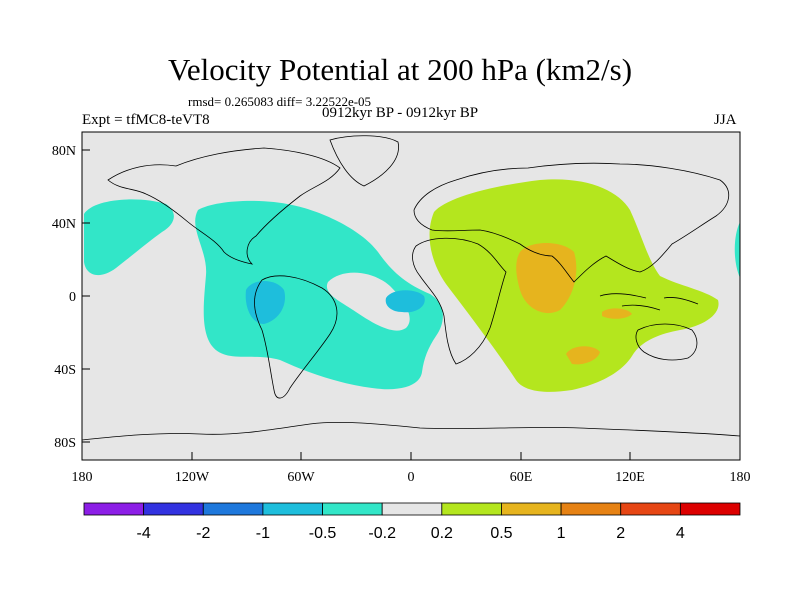 Image resolution: width=800 pixels, height=600 pixels. What do you see at coordinates (65, 443) in the screenshot?
I see `lat-label: 80S` at bounding box center [65, 443].